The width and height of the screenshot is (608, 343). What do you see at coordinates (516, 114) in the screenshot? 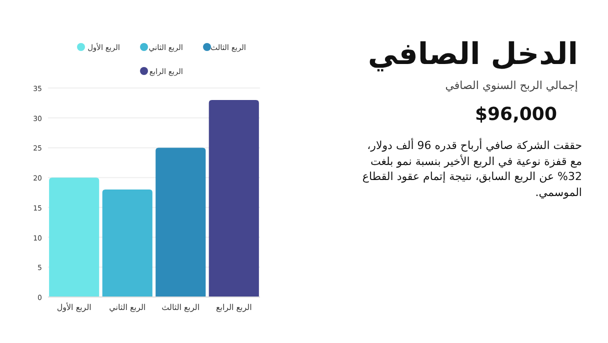
I see `text: $96,000` at bounding box center [516, 114].